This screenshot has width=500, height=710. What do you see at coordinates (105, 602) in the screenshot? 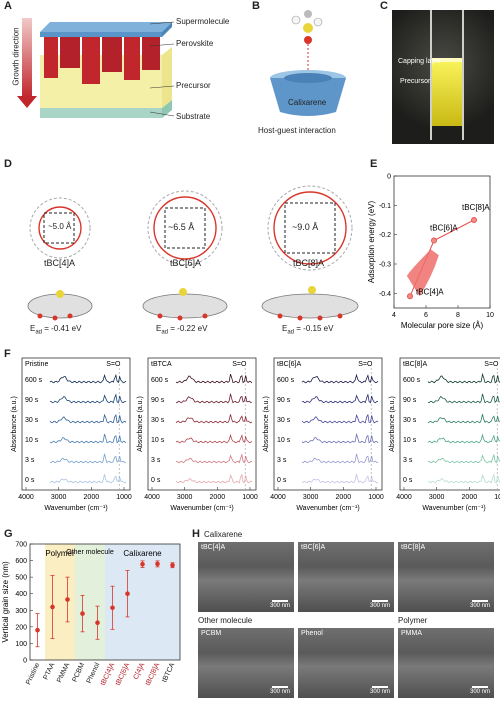
I see `plot-frame` at bounding box center [105, 602].